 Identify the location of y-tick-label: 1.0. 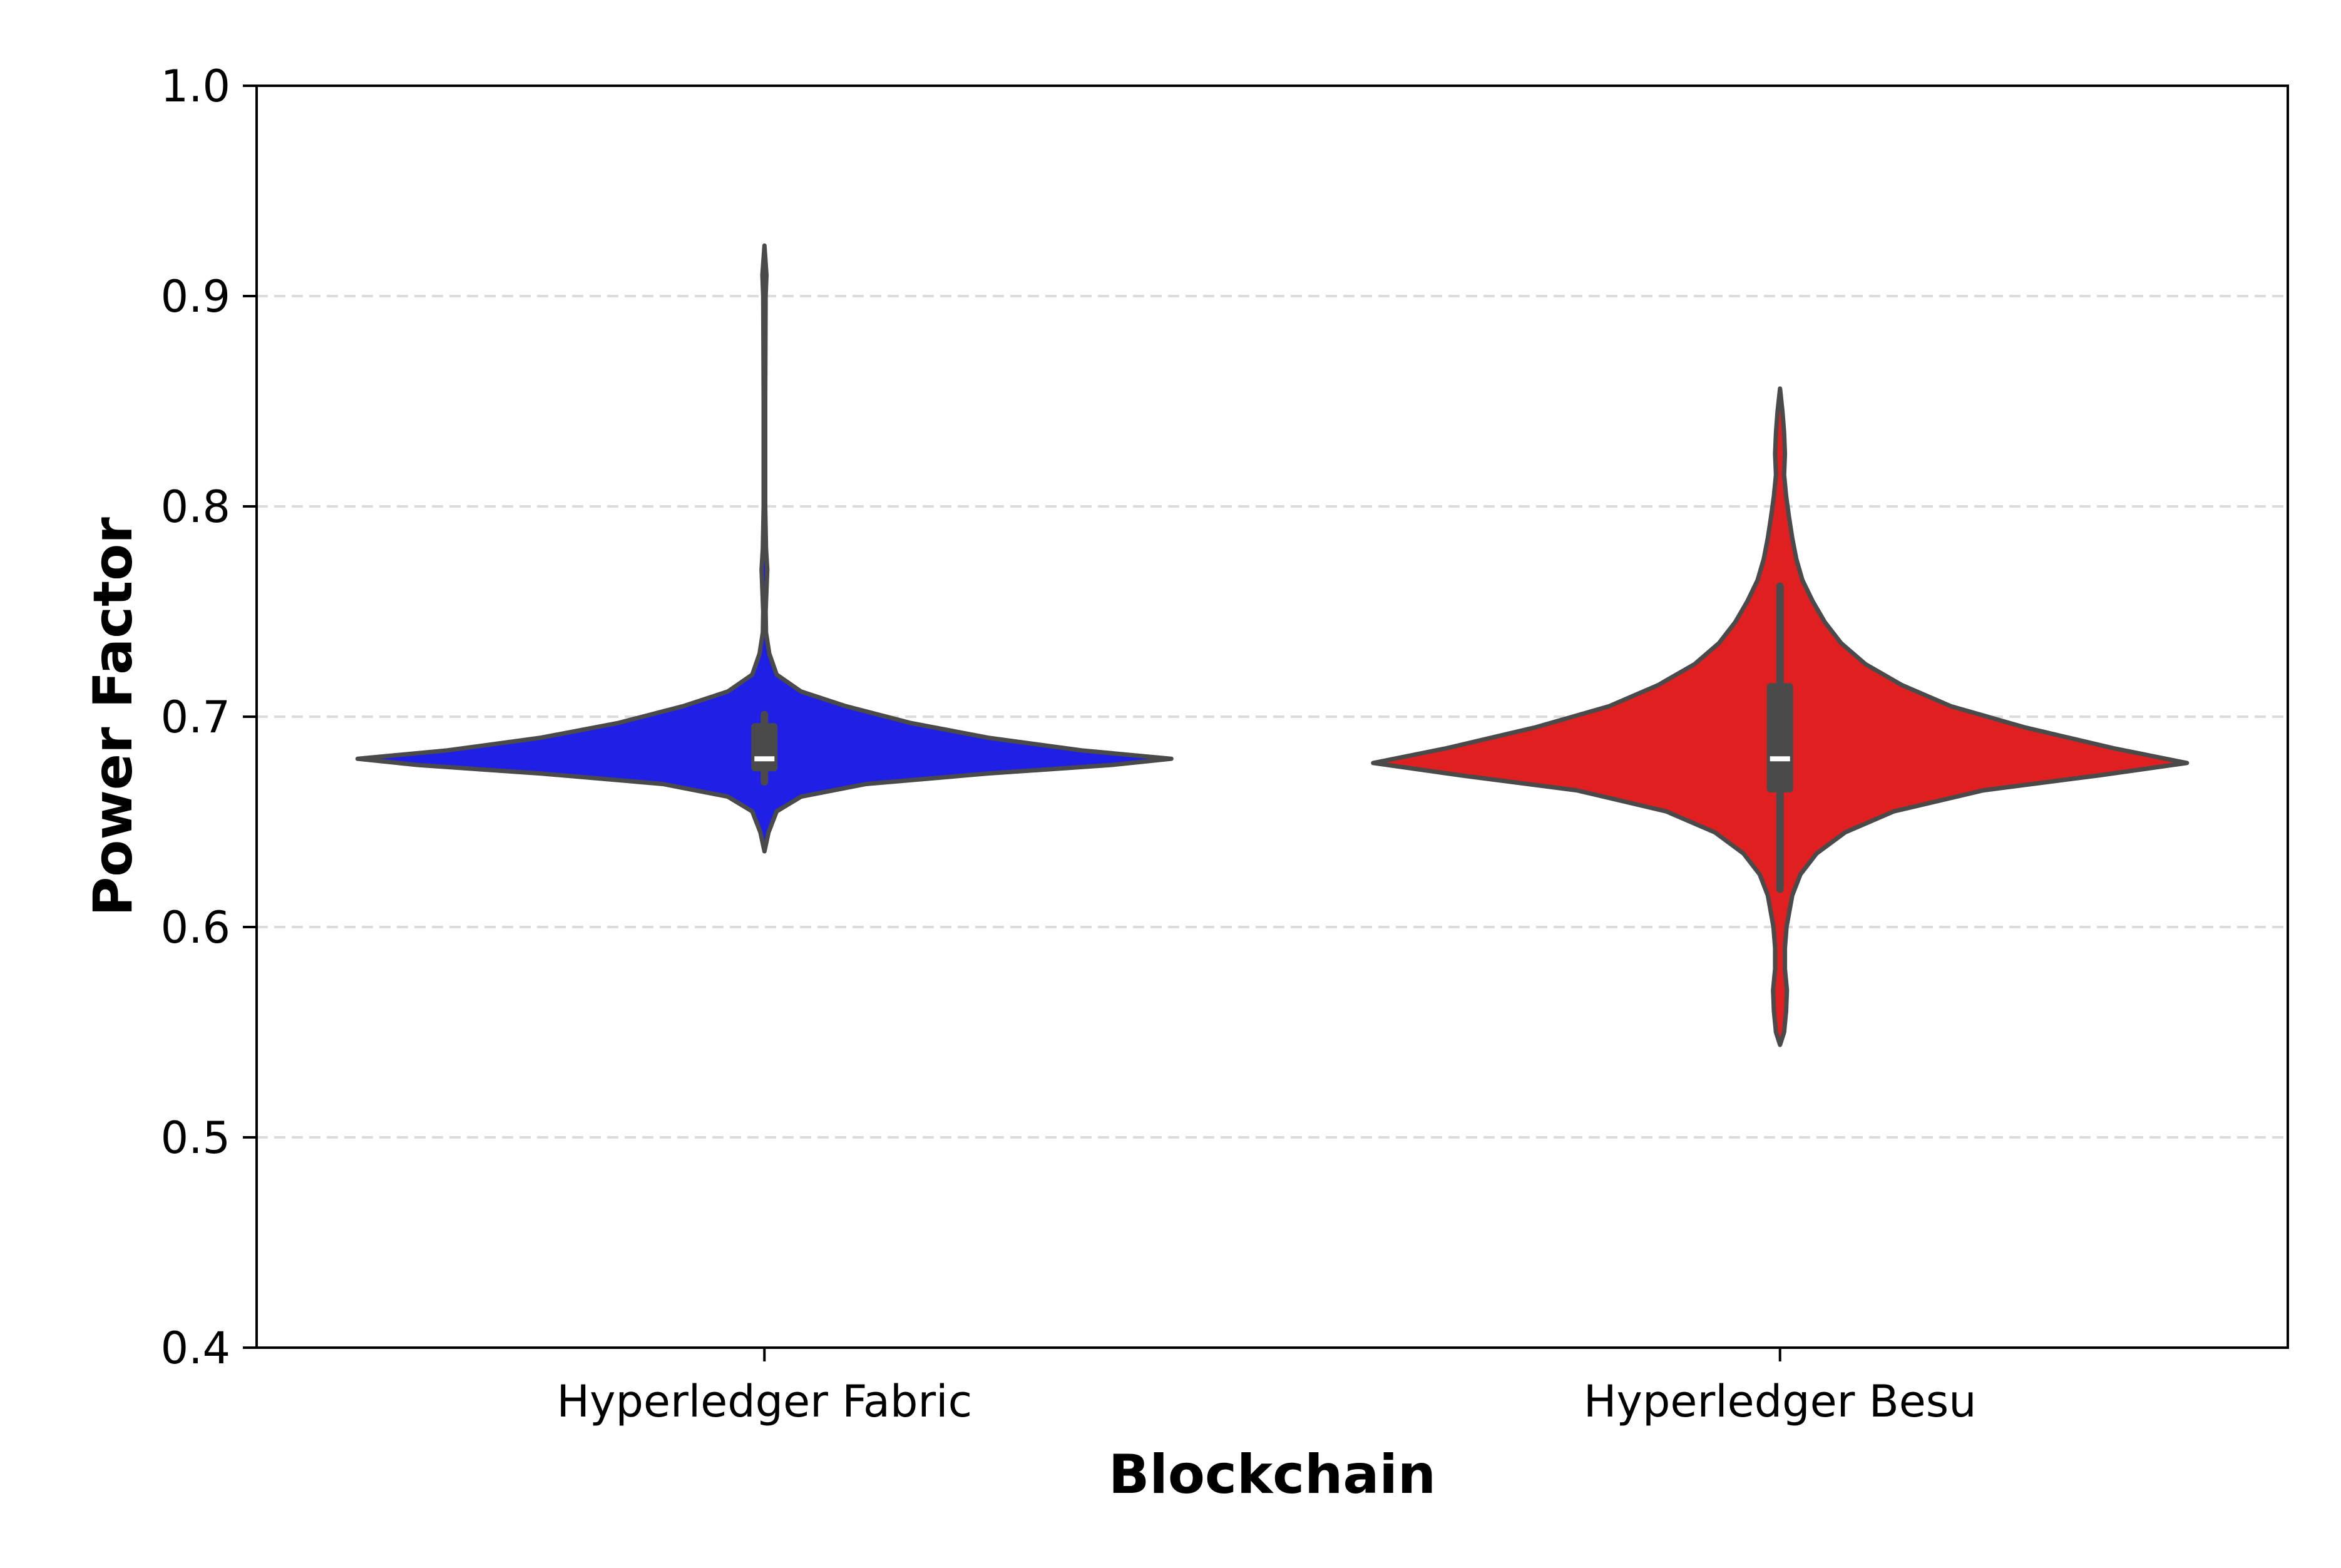
(195, 86).